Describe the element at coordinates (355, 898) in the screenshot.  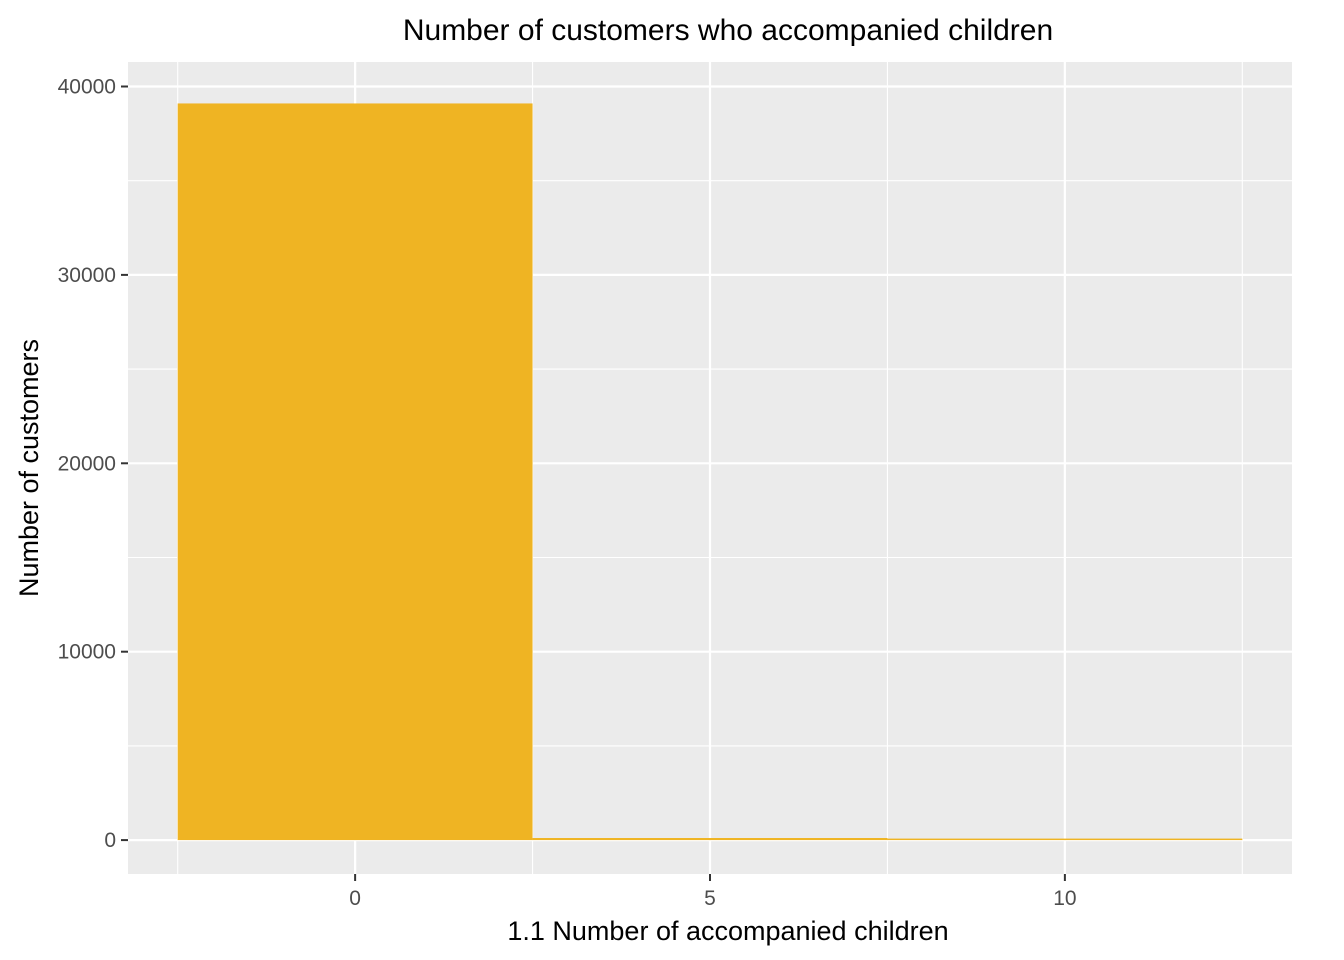
I see `x-tick-label: 0` at that location.